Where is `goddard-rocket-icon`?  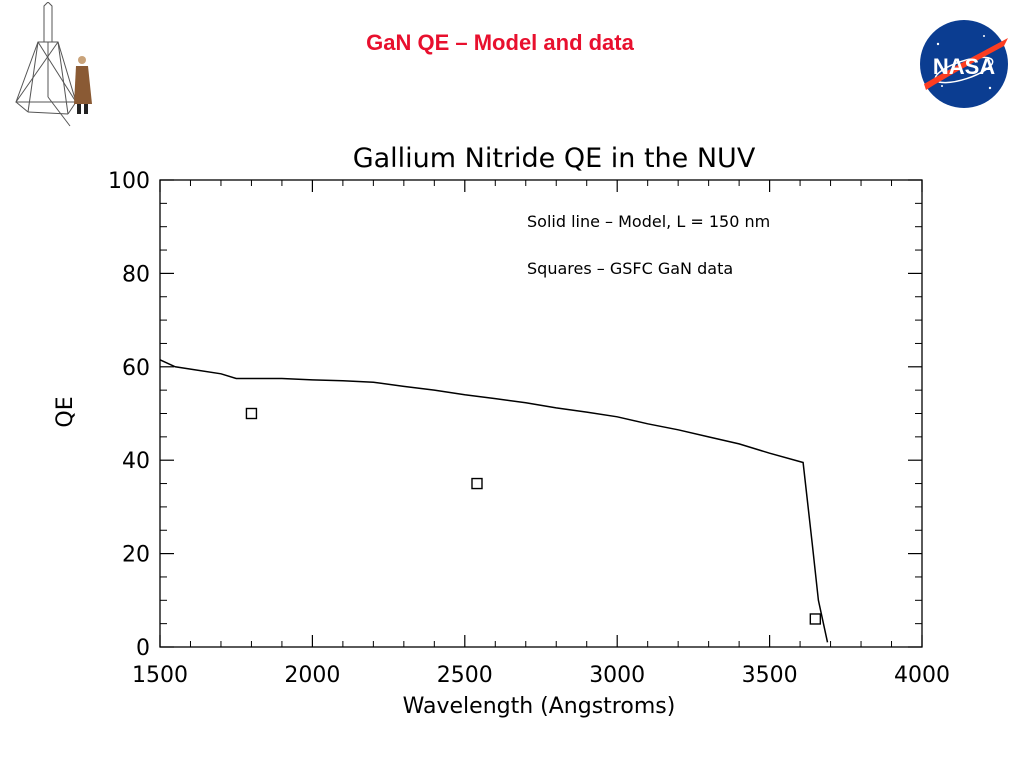
goddard-rocket-icon is located at coordinates (53, 64).